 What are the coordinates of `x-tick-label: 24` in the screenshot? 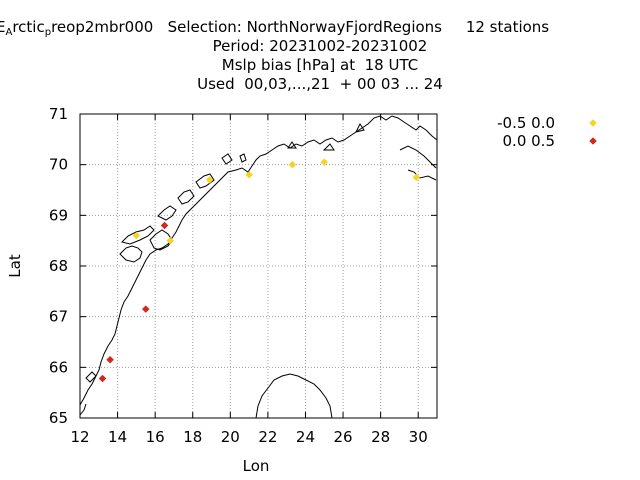 It's located at (305, 437).